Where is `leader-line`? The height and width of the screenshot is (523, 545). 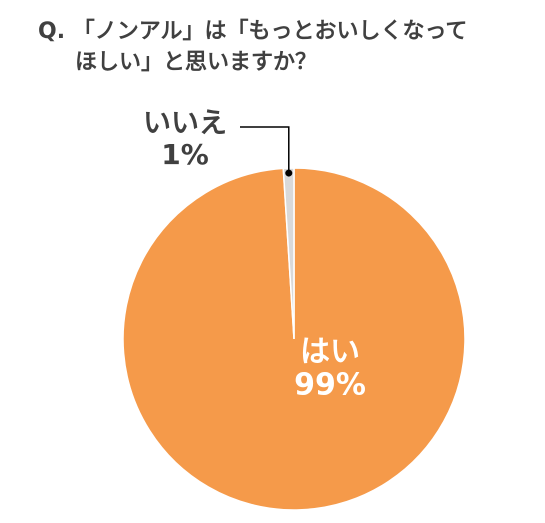
leader-line is located at coordinates (265, 150).